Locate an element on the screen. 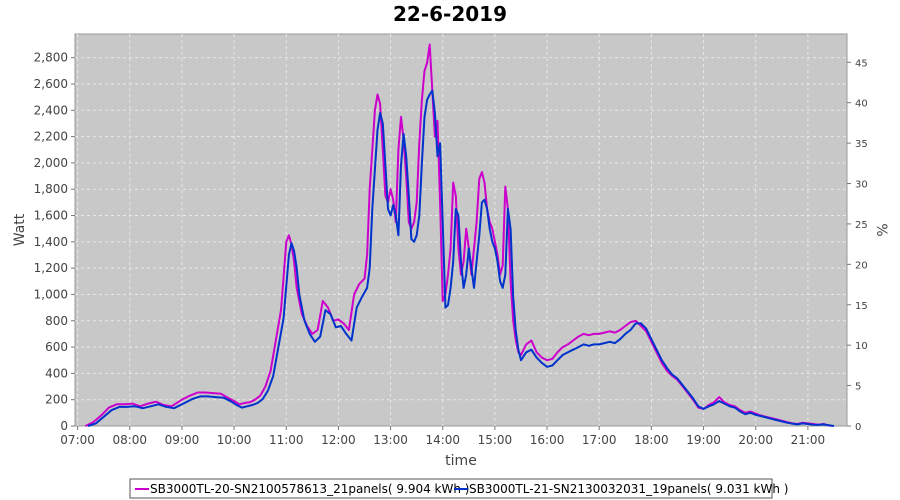 The width and height of the screenshot is (900, 500). y2-tick-label: 25 is located at coordinates (861, 225).